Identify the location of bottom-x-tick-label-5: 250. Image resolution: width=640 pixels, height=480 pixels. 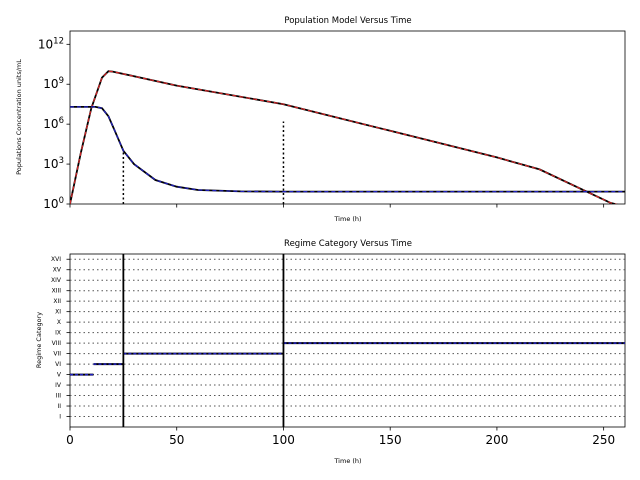
(603, 440).